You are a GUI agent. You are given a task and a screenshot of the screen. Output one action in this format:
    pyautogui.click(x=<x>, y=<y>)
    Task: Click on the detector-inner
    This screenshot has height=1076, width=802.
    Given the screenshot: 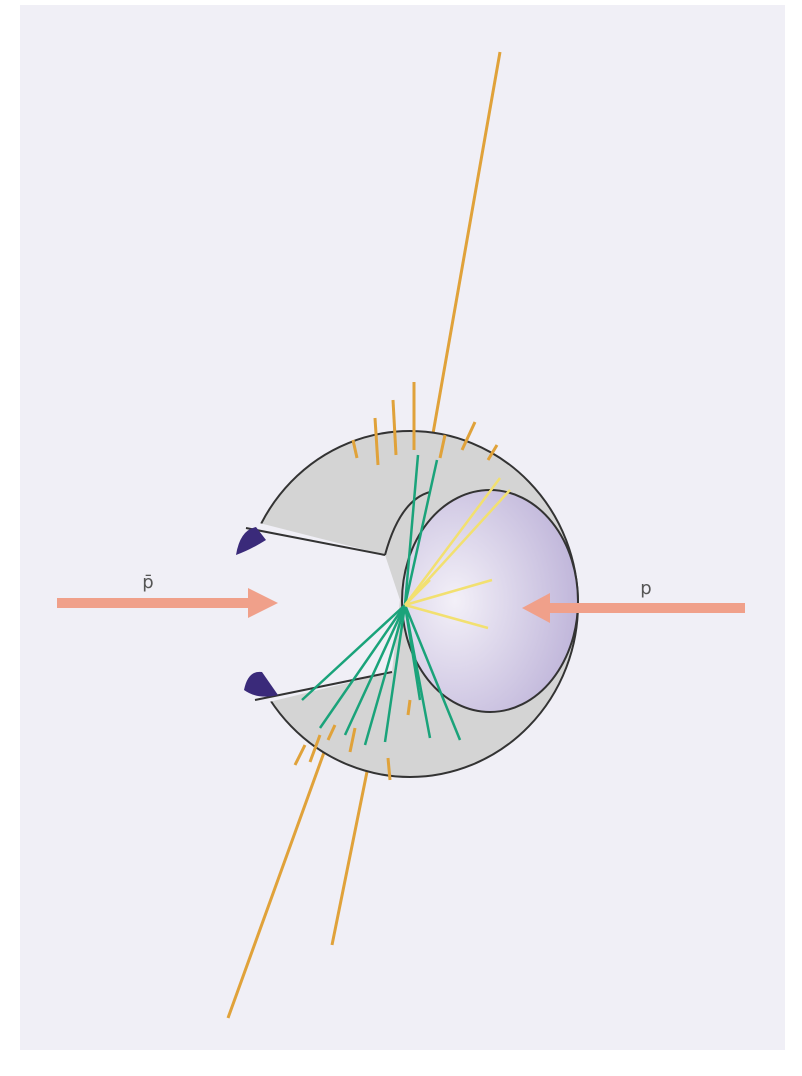 What is the action you would take?
    pyautogui.click(x=490, y=601)
    